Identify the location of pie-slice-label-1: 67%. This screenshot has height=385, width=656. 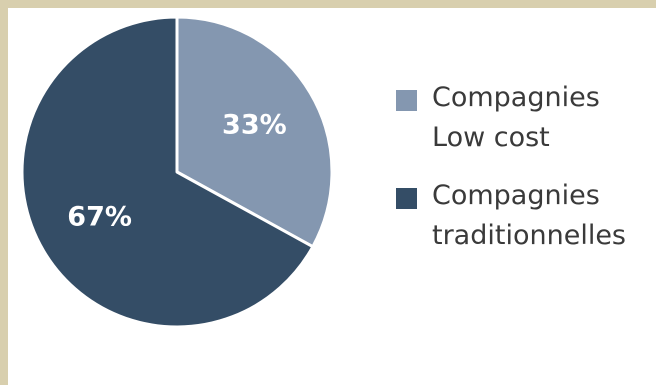
(99, 216).